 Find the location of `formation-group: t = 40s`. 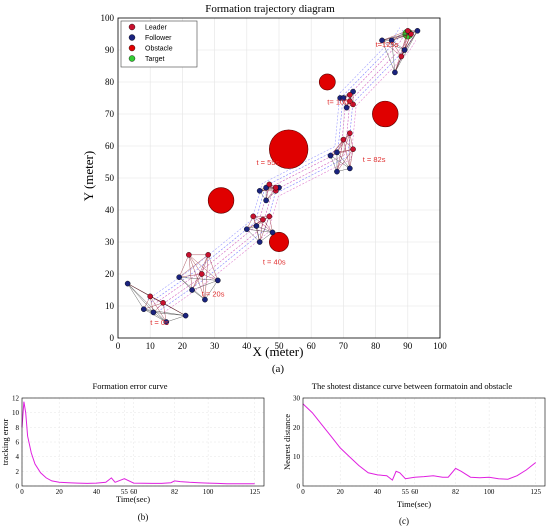

formation-group: t = 40s is located at coordinates (264, 239).